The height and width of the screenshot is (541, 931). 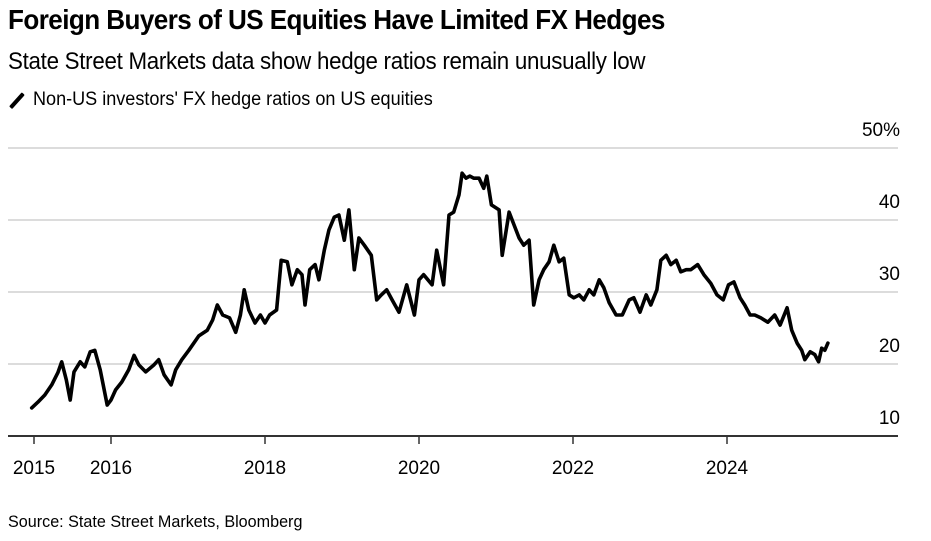 What do you see at coordinates (889, 202) in the screenshot?
I see `y-tick-label: 40` at bounding box center [889, 202].